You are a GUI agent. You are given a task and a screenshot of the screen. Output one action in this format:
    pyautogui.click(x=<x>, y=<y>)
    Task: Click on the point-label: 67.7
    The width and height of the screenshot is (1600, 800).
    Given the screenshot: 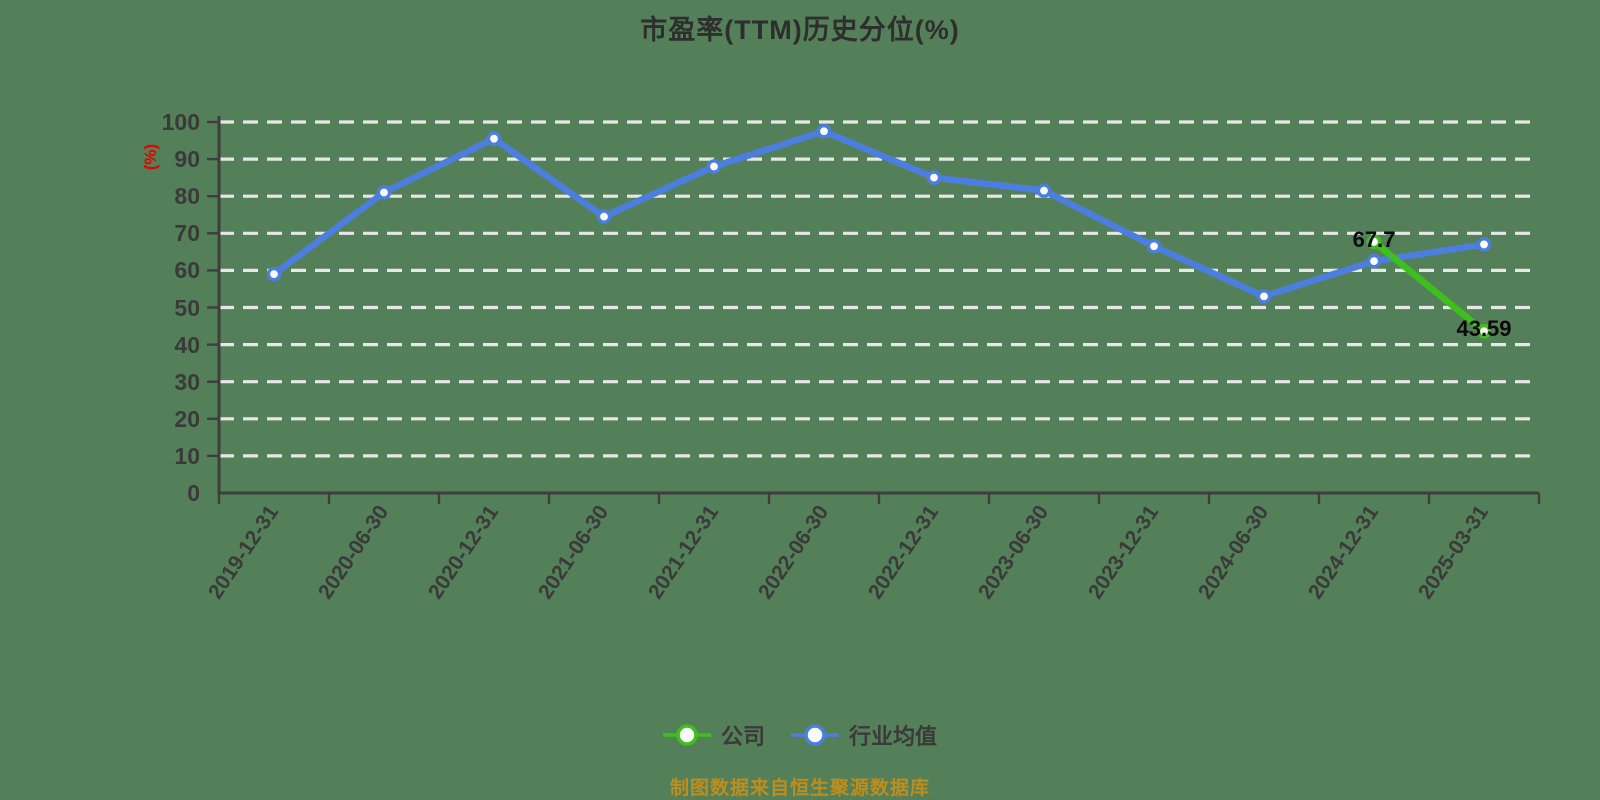 What is the action you would take?
    pyautogui.click(x=1374, y=239)
    